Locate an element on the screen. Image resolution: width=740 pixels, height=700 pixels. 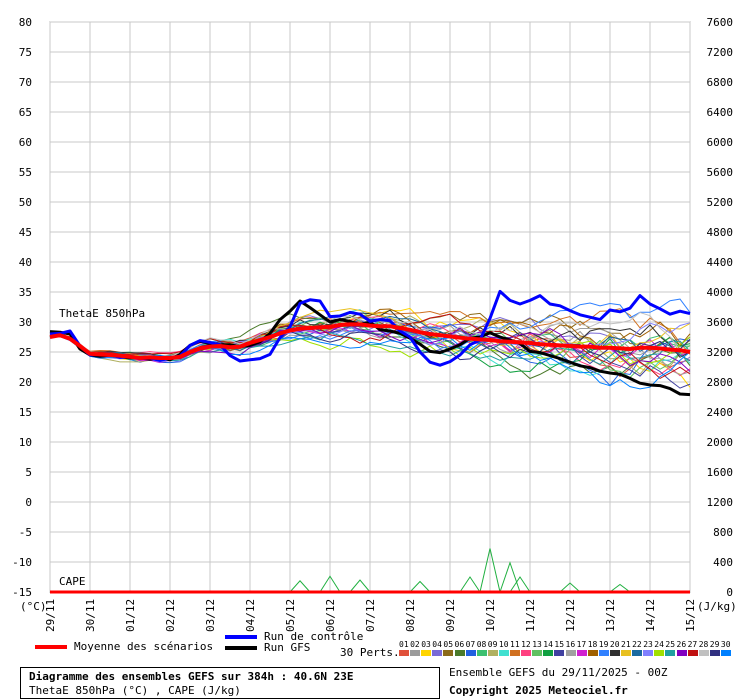
pert-legend-number: 26 is located at coordinates (681, 644).